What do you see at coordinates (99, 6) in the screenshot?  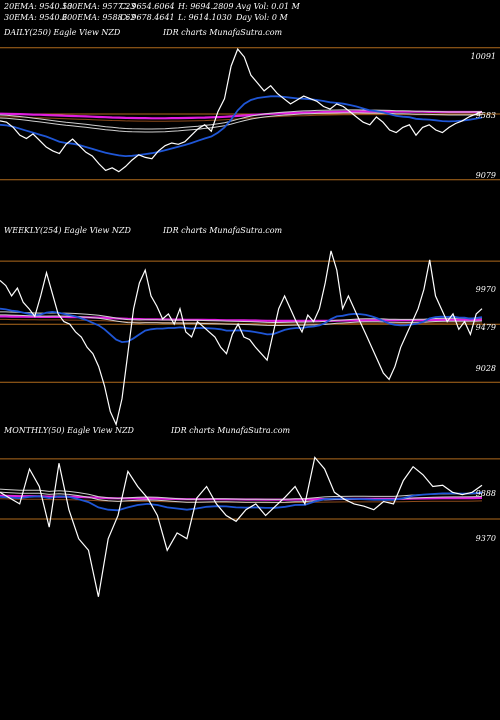 I see `ema100-readout: 100EMA: 9577.23` at bounding box center [99, 6].